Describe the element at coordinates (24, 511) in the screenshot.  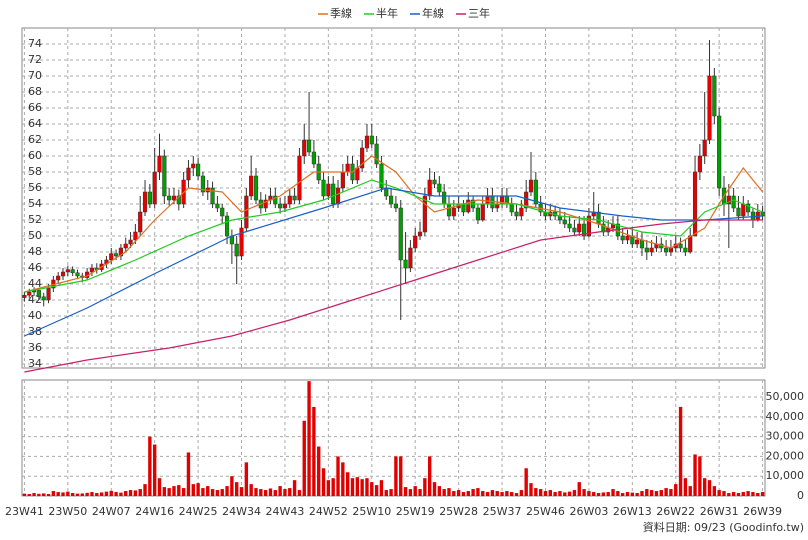
I see `x-tick-label: 23W41` at that location.